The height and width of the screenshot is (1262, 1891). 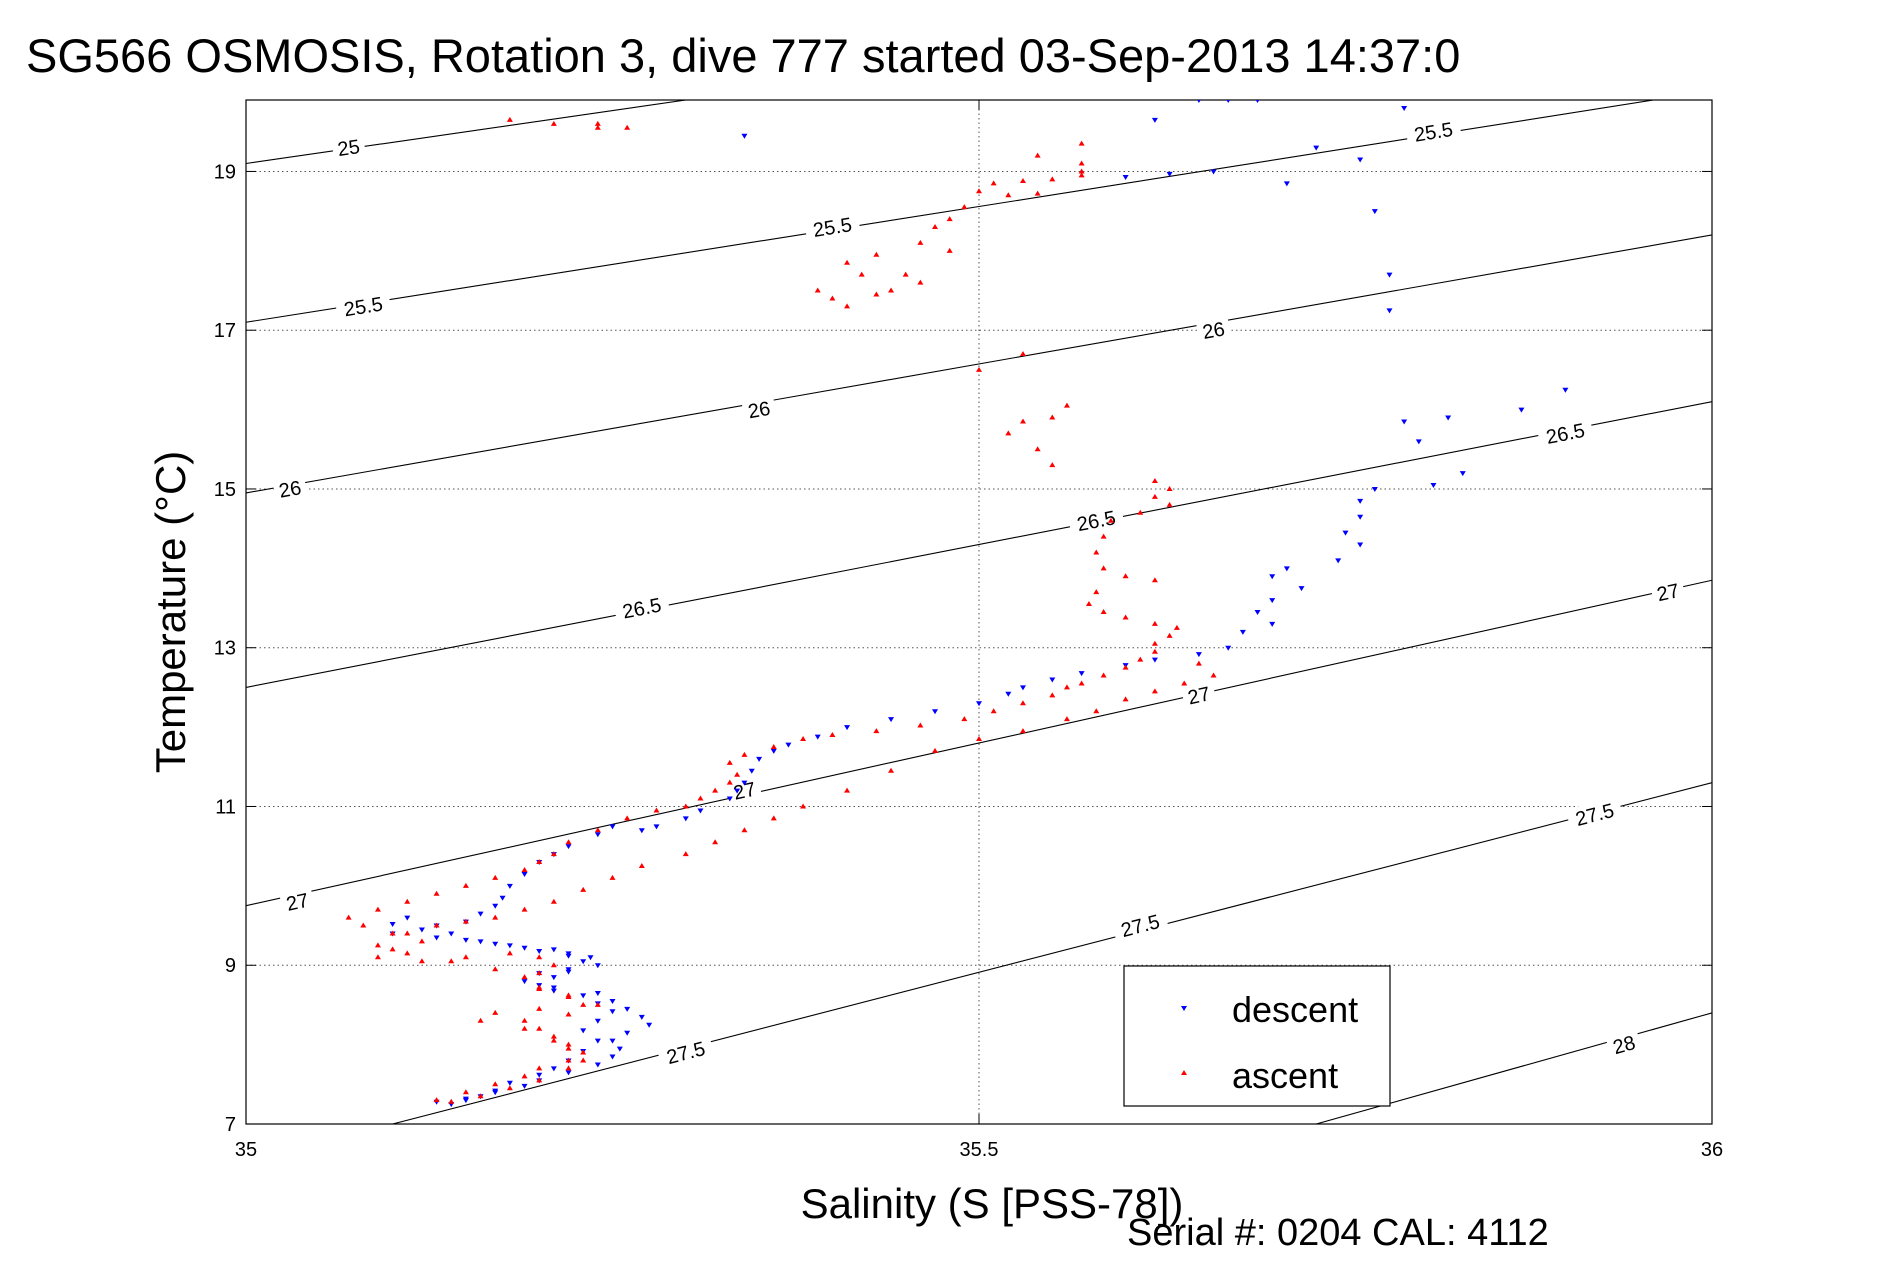 I want to click on contour-label-2-0: 26, so click(x=290, y=489).